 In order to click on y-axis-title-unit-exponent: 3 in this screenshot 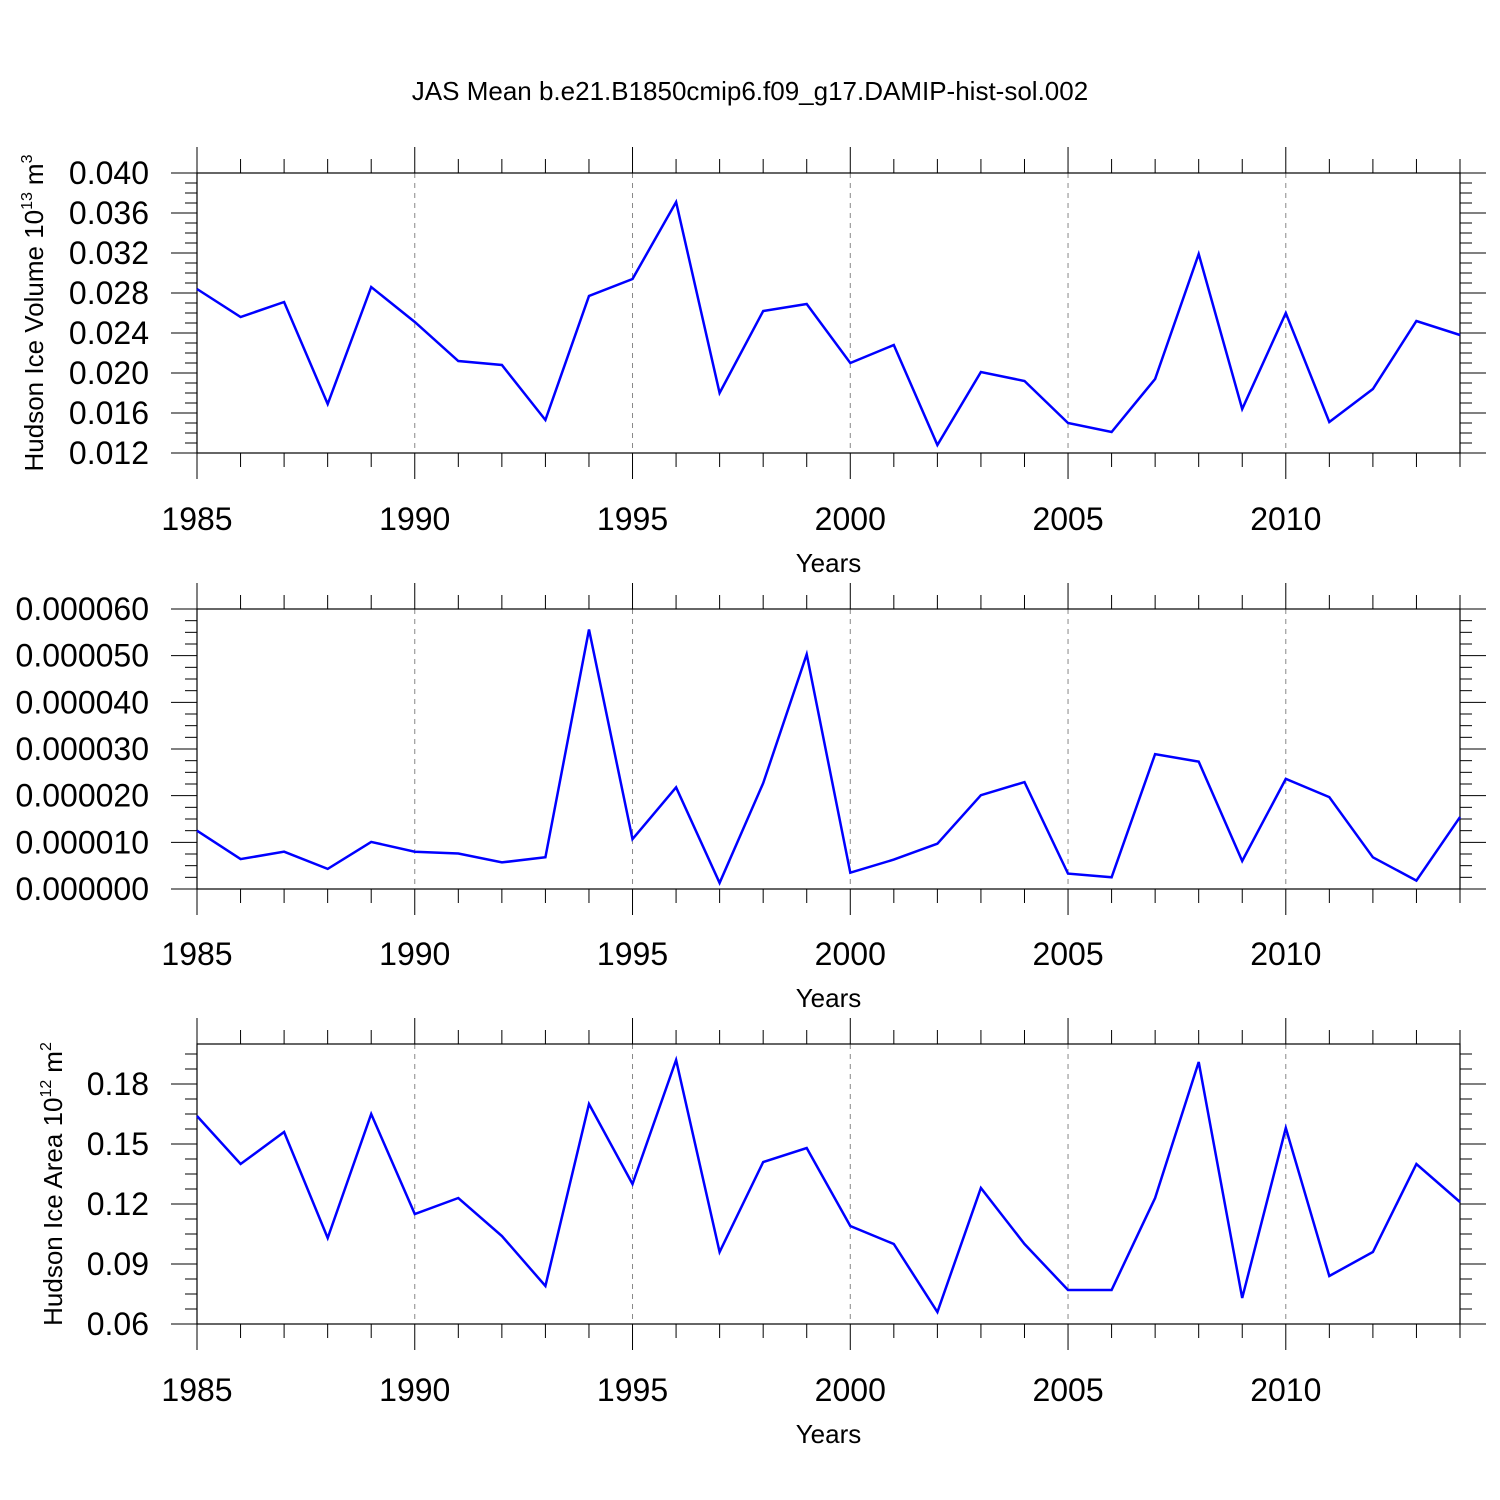, I will do `click(27, 158)`.